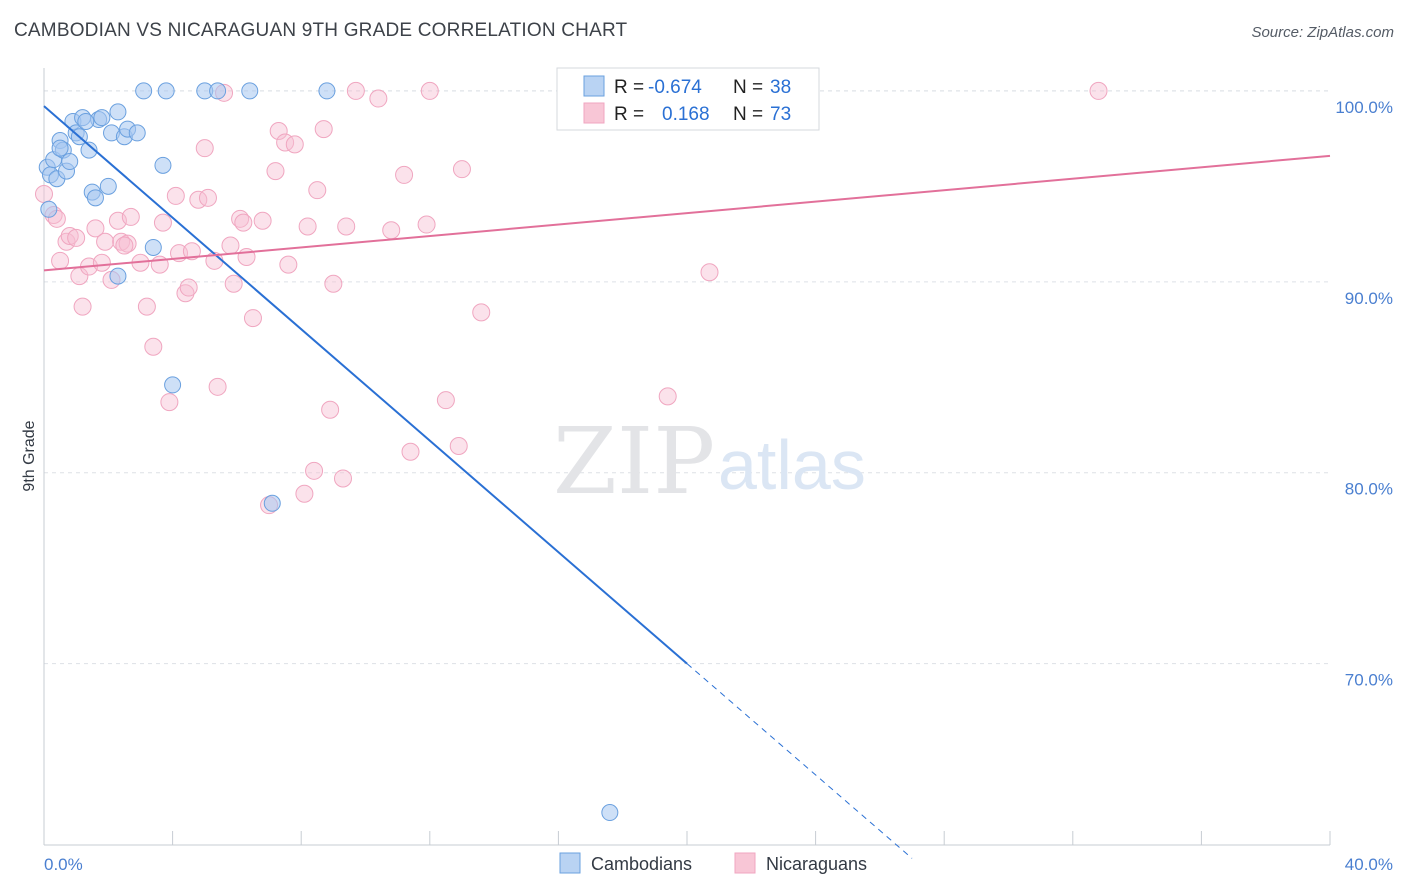 The width and height of the screenshot is (1406, 892). What do you see at coordinates (687, 213) in the screenshot?
I see `nicaraguans-trend-line` at bounding box center [687, 213].